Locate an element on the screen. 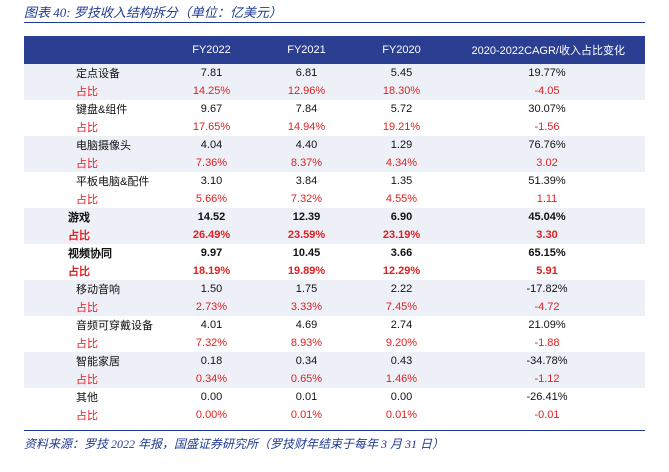 The image size is (669, 472). share-row: 占比 18.19% 19.89% 12.29% 5.91 is located at coordinates (334, 271).